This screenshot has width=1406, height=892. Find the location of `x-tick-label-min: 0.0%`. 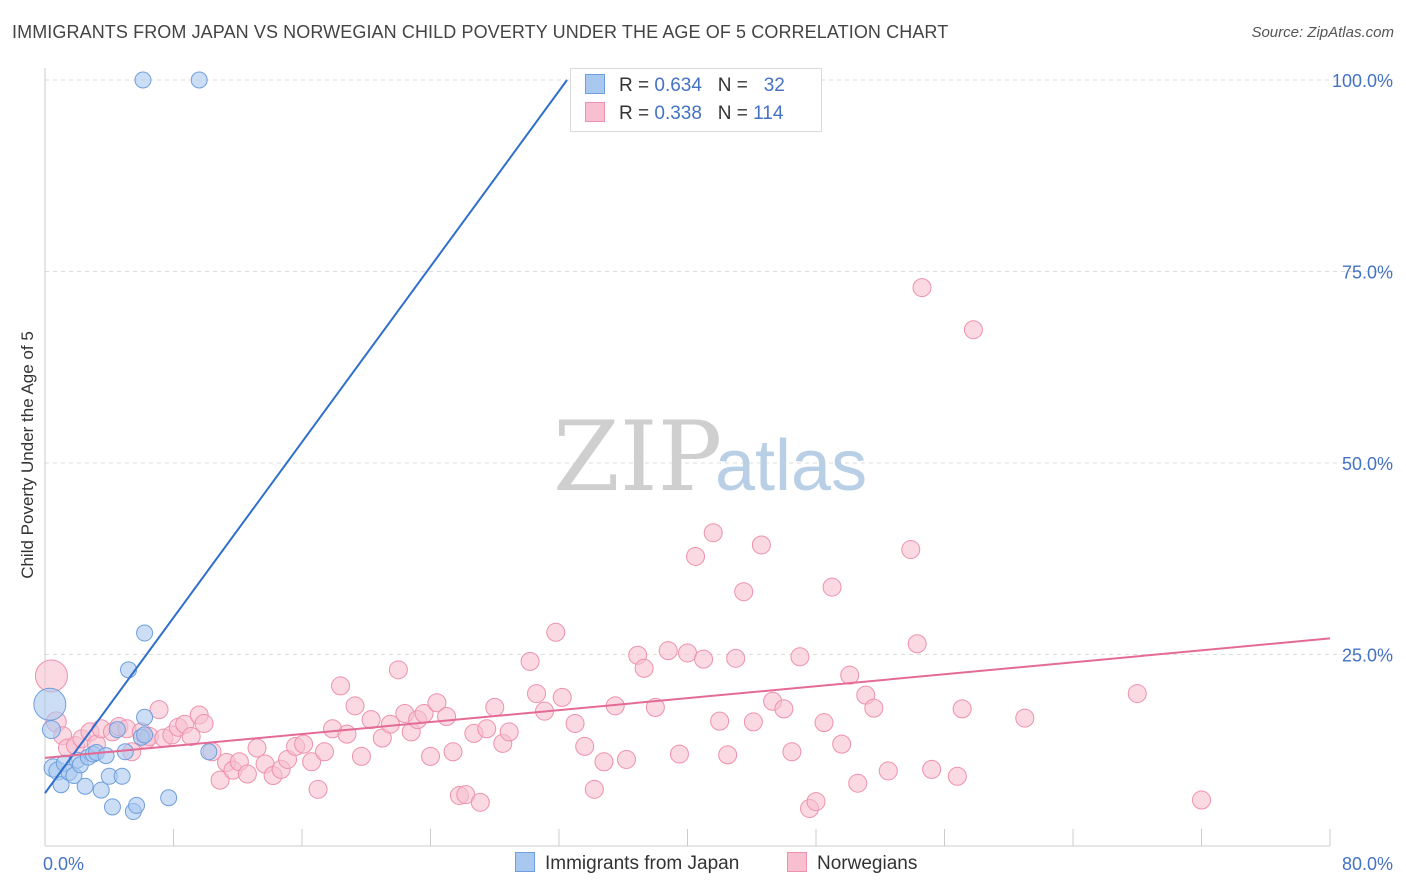

x-tick-label-min: 0.0% is located at coordinates (63, 864).